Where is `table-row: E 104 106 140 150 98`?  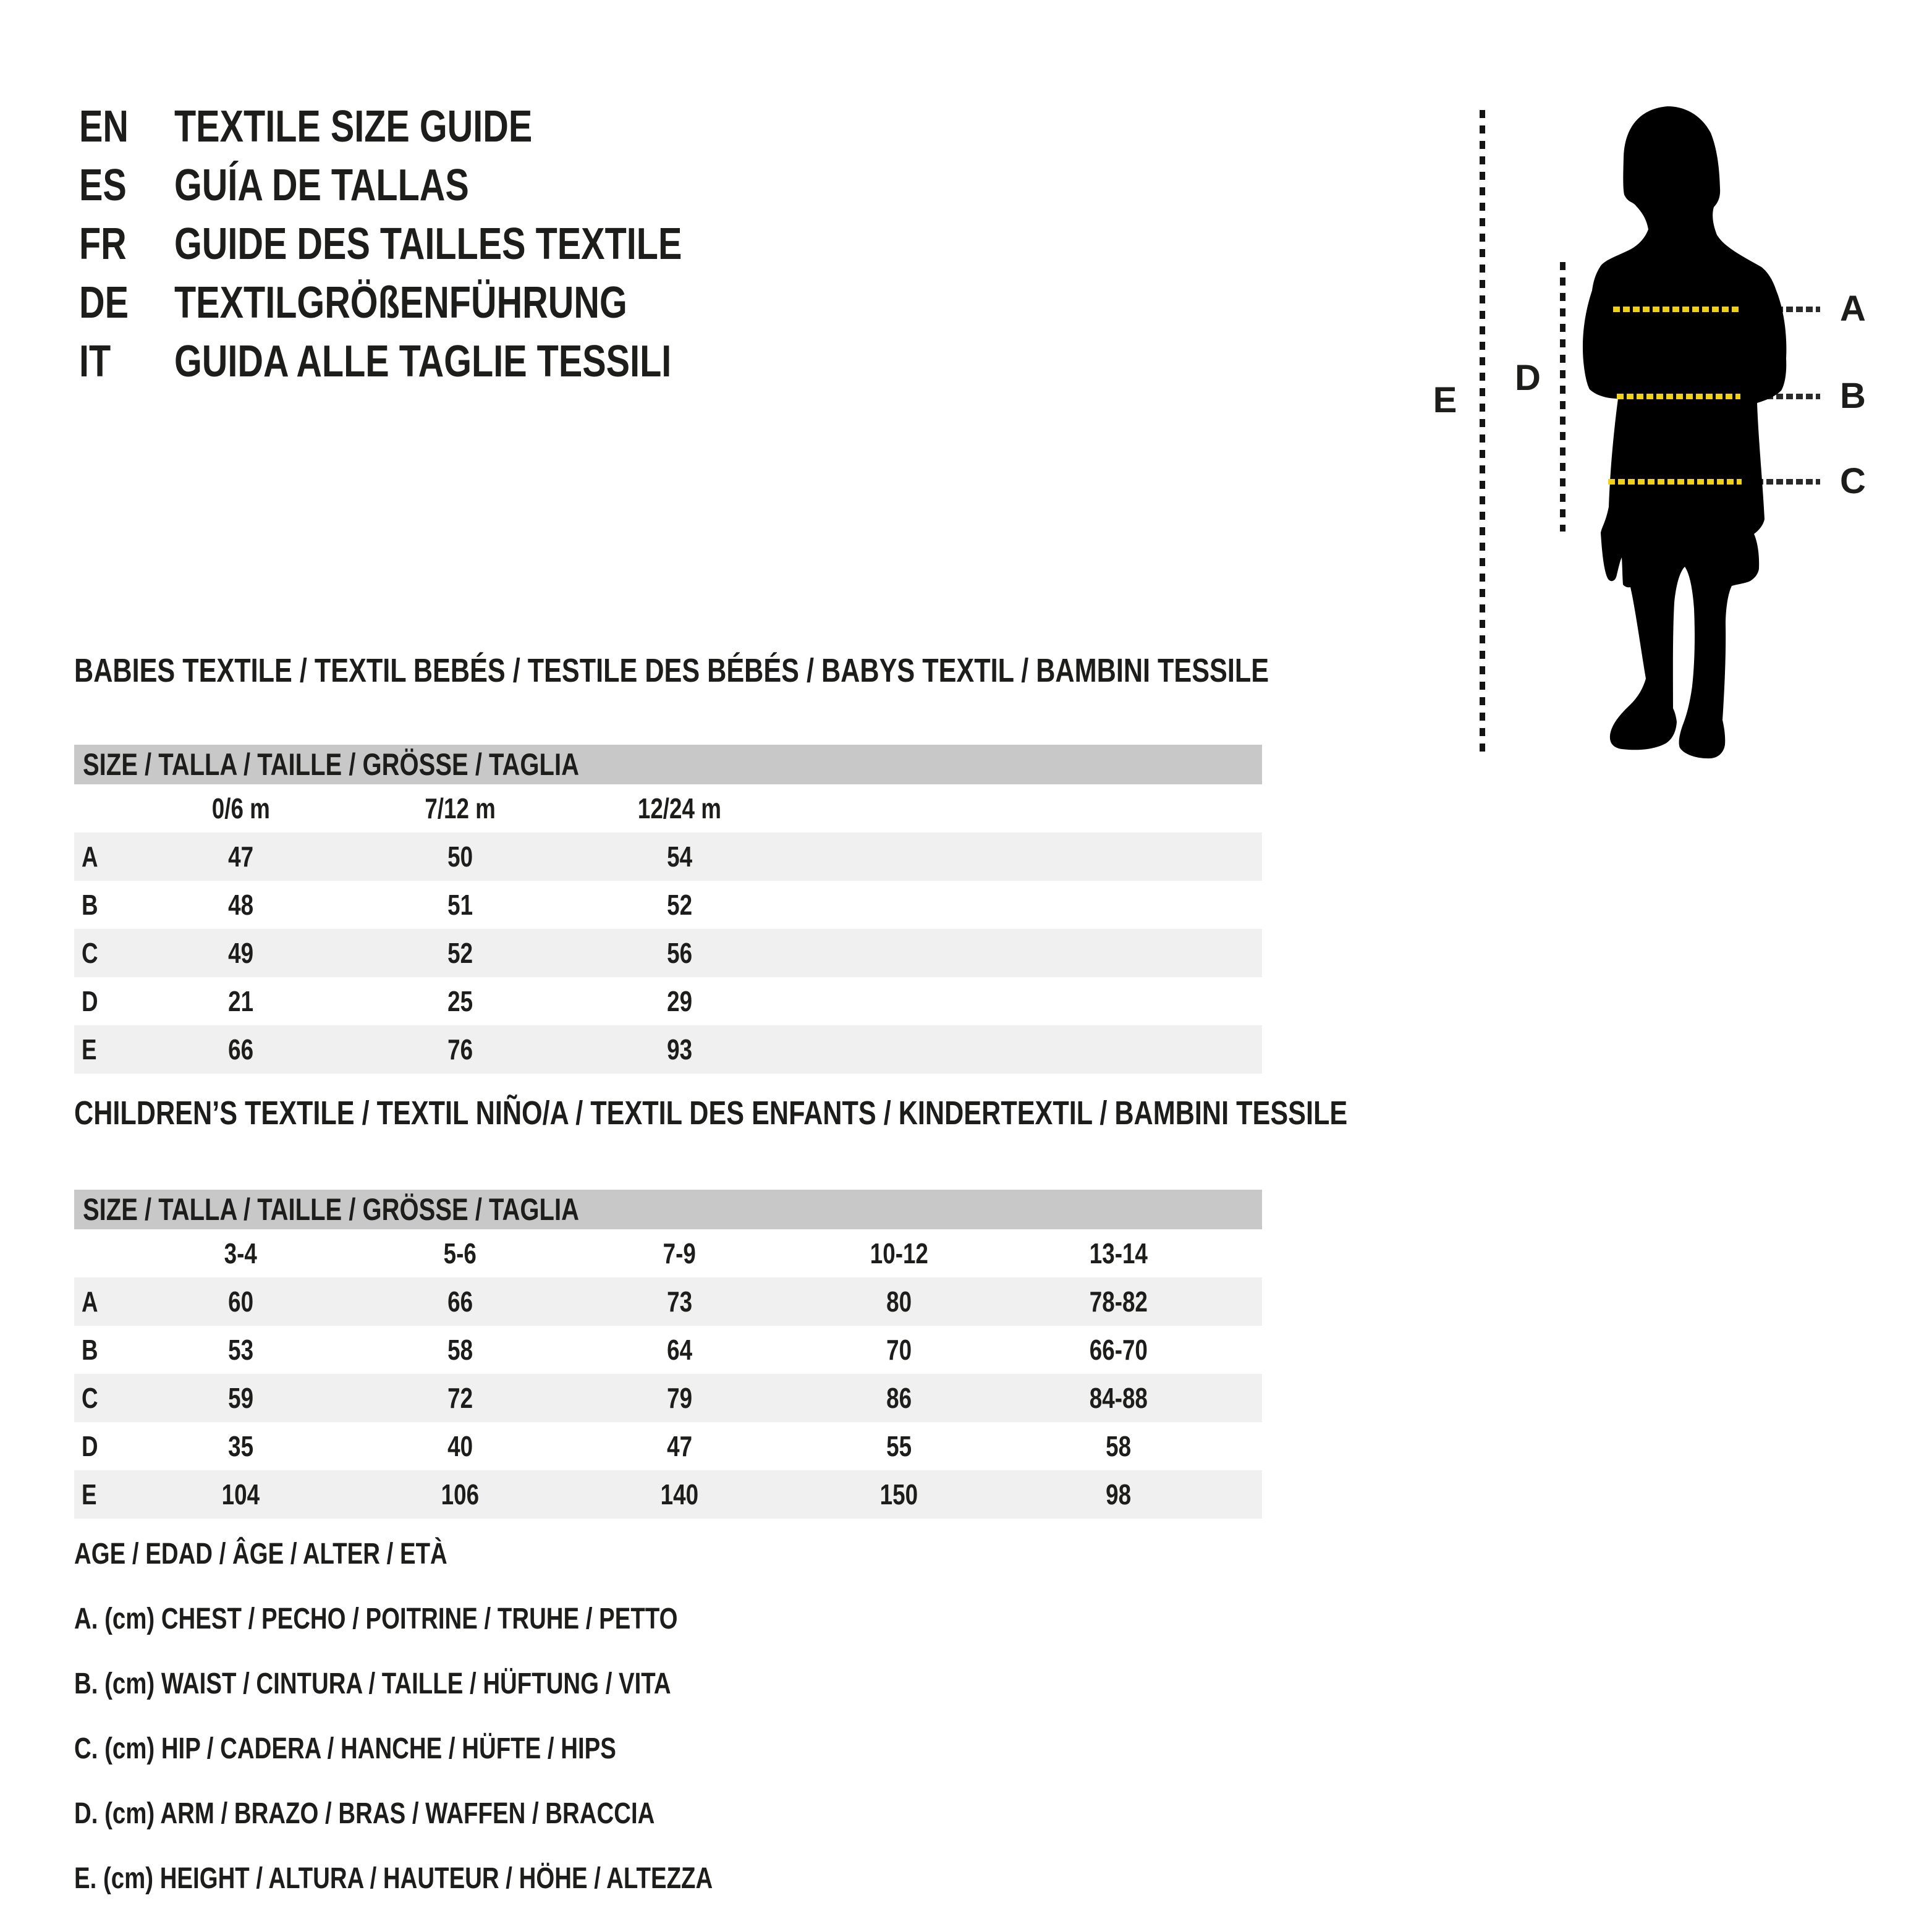
table-row: E 104 106 140 150 98 is located at coordinates (668, 1494).